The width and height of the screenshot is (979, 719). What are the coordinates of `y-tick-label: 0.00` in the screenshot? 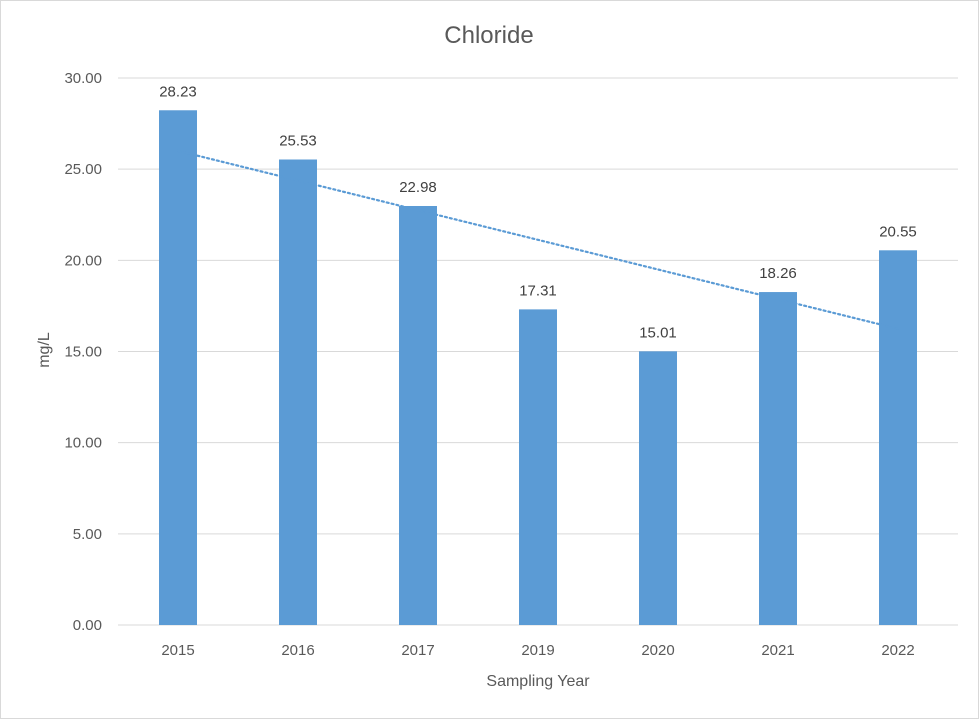 It's located at (87, 625).